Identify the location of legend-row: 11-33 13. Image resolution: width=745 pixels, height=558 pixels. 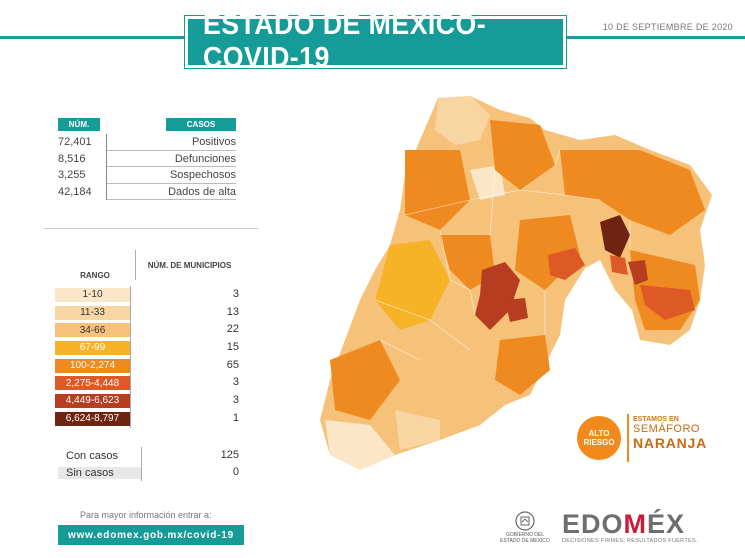
(149, 312).